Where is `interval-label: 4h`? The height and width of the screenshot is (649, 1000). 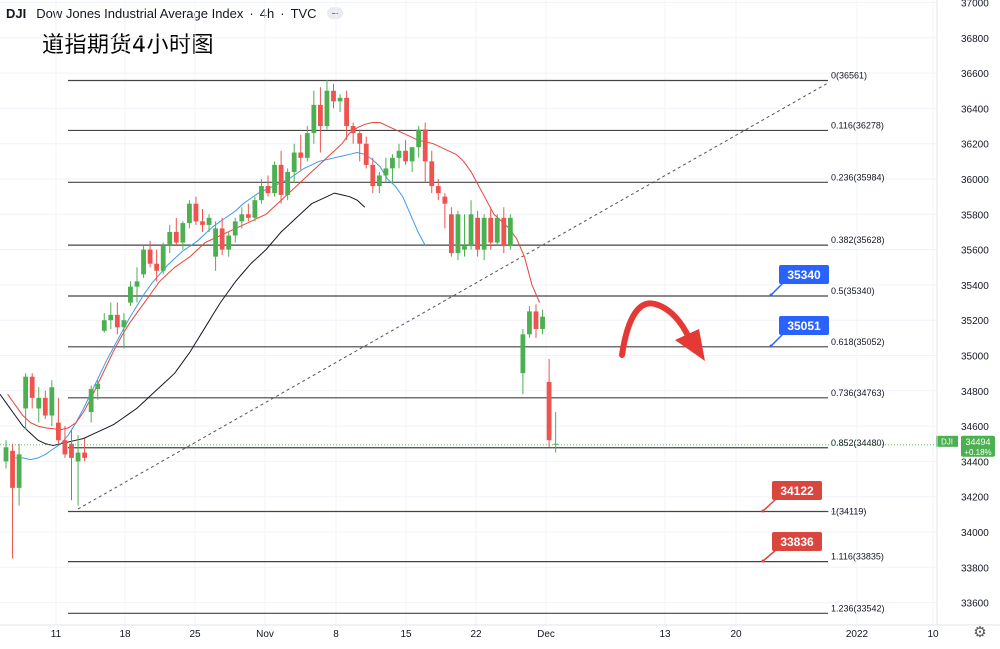
interval-label: 4h is located at coordinates (267, 13).